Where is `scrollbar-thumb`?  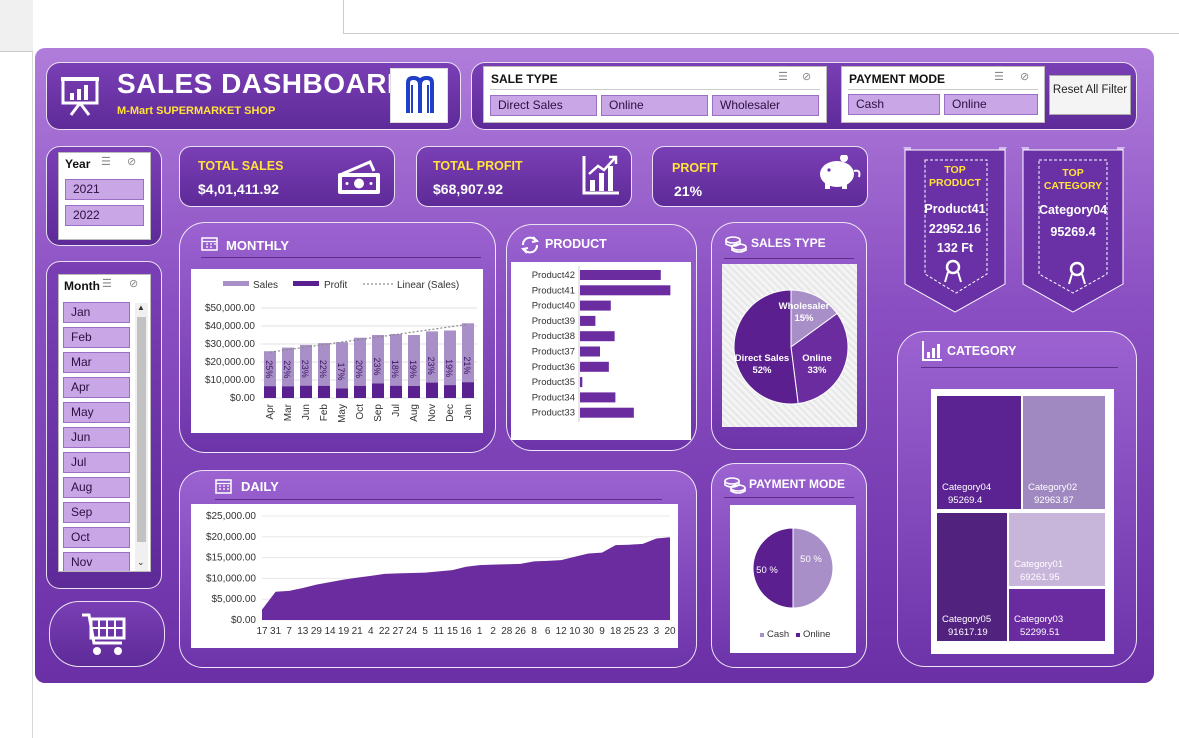
scrollbar-thumb is located at coordinates (141, 429).